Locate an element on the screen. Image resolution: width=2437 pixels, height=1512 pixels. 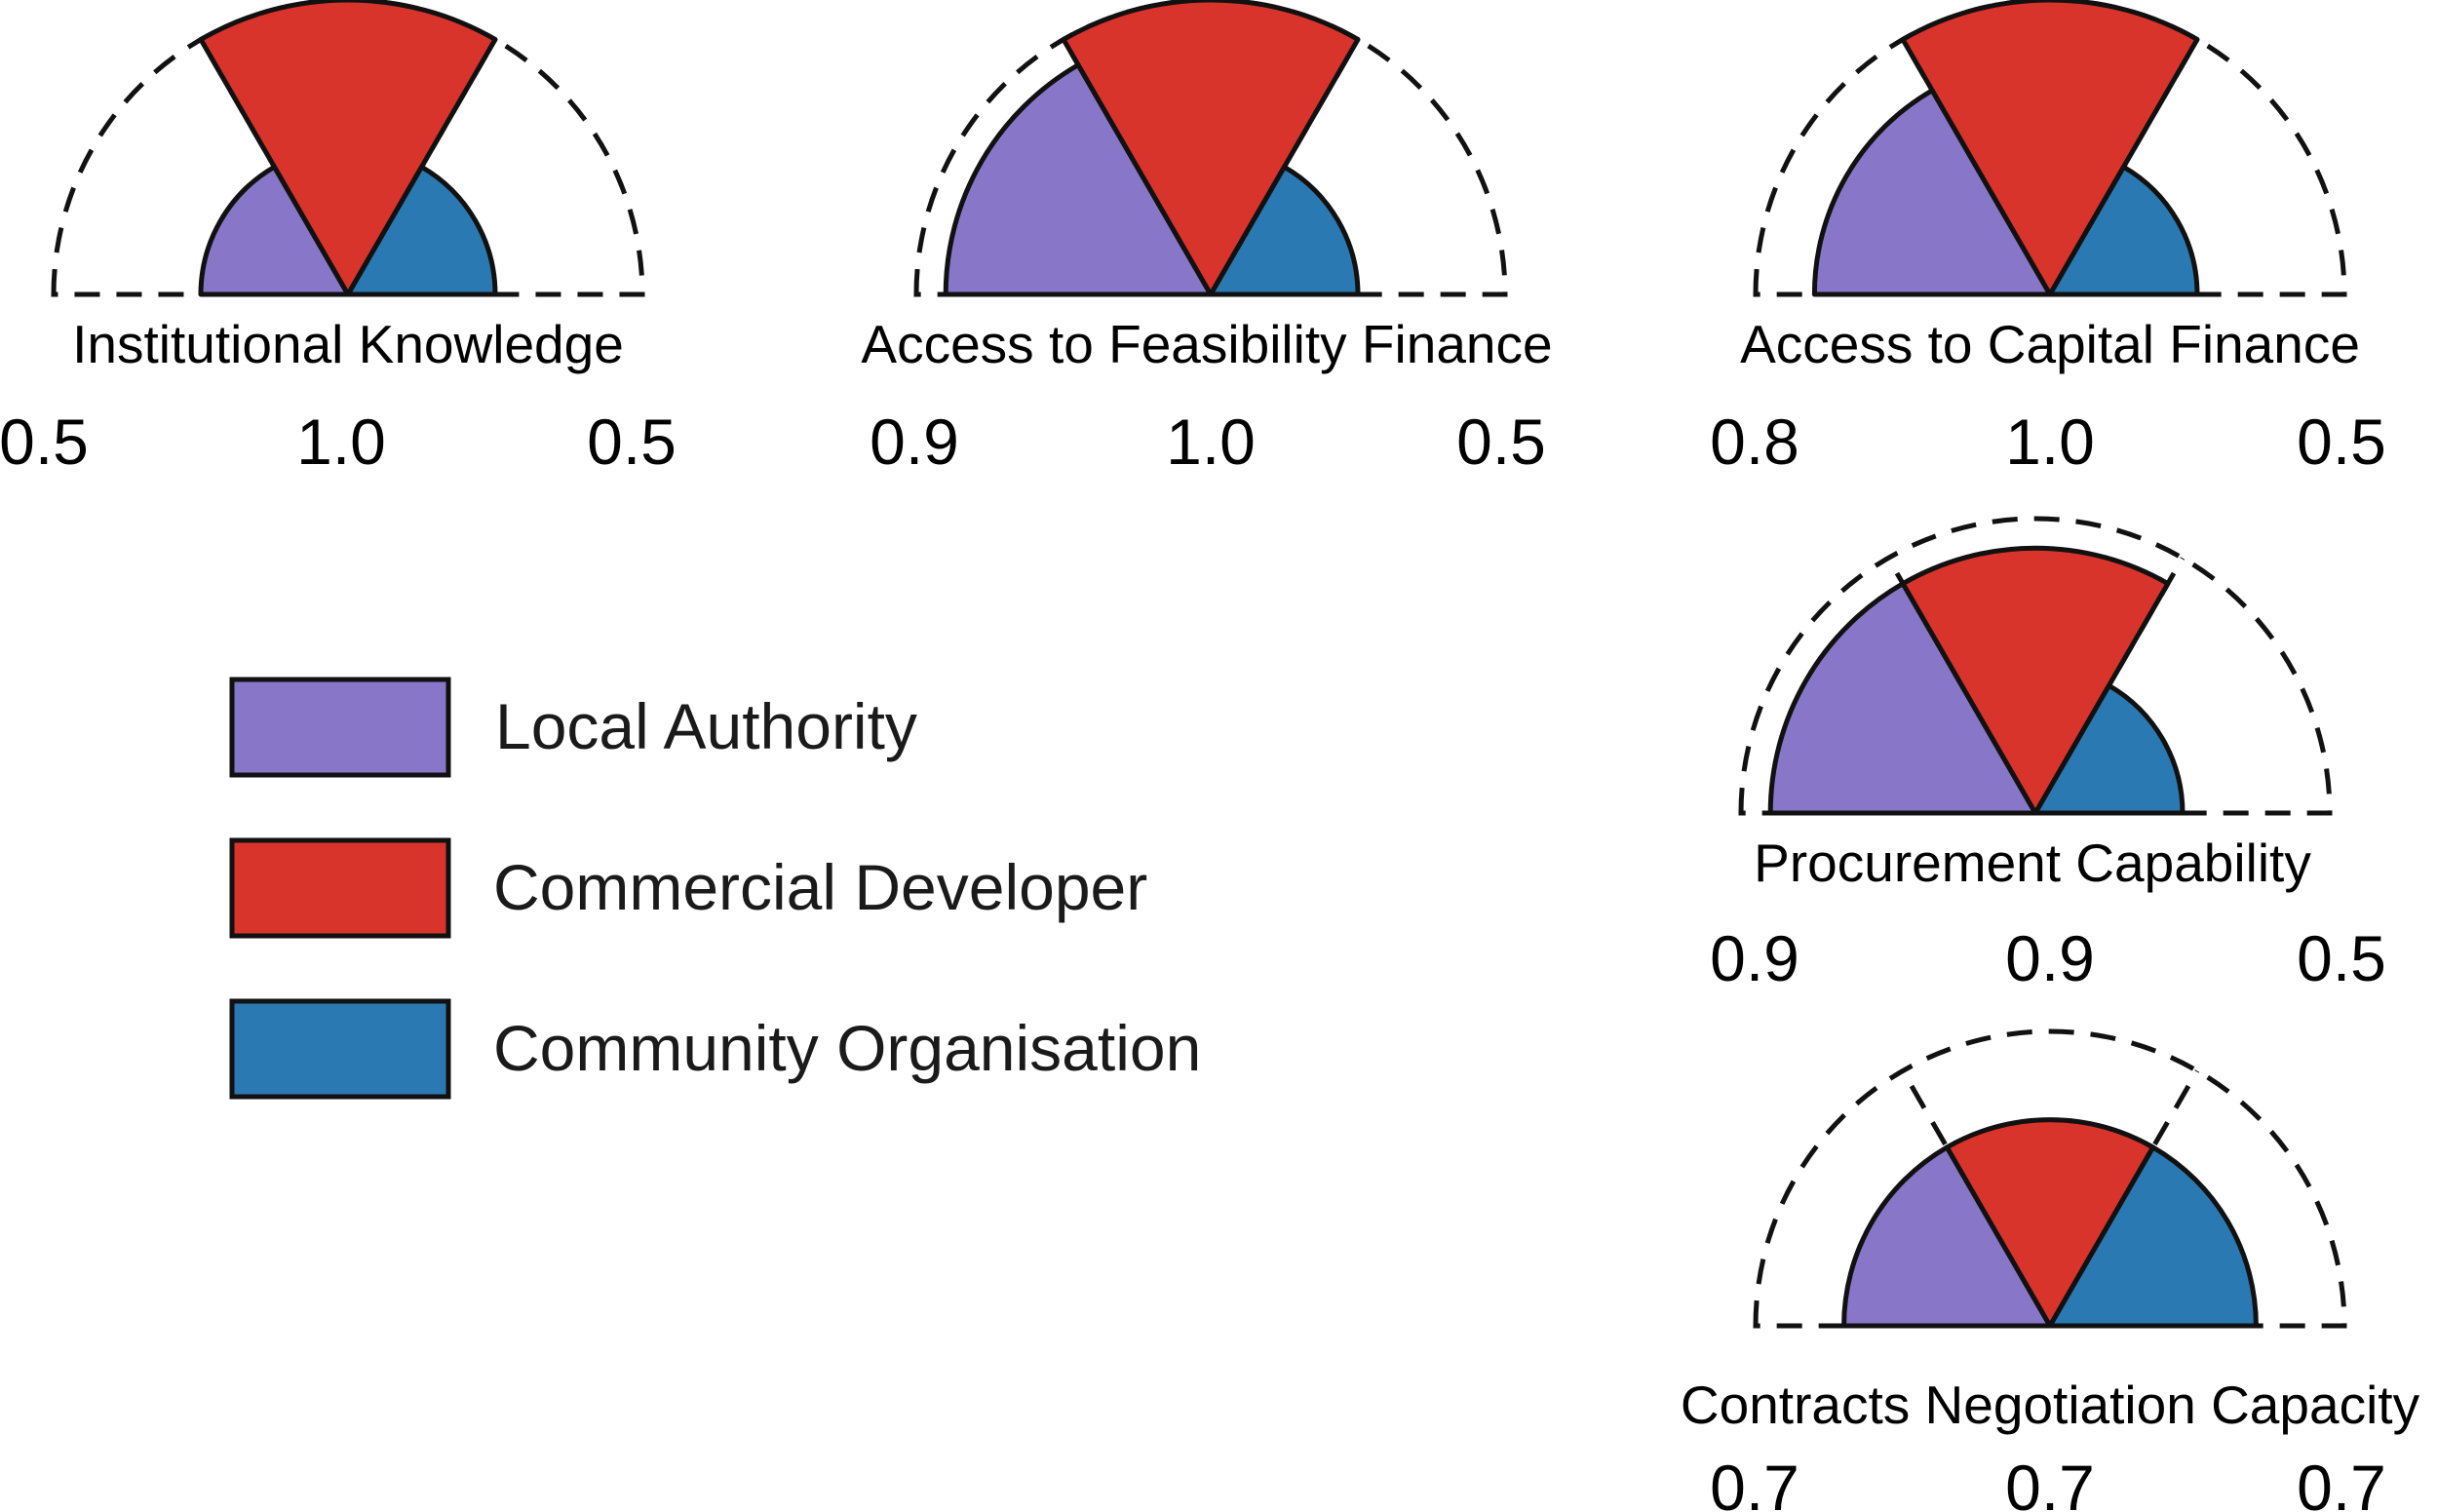
value-label-community-organisation: 0.7 is located at coordinates (2342, 1482).